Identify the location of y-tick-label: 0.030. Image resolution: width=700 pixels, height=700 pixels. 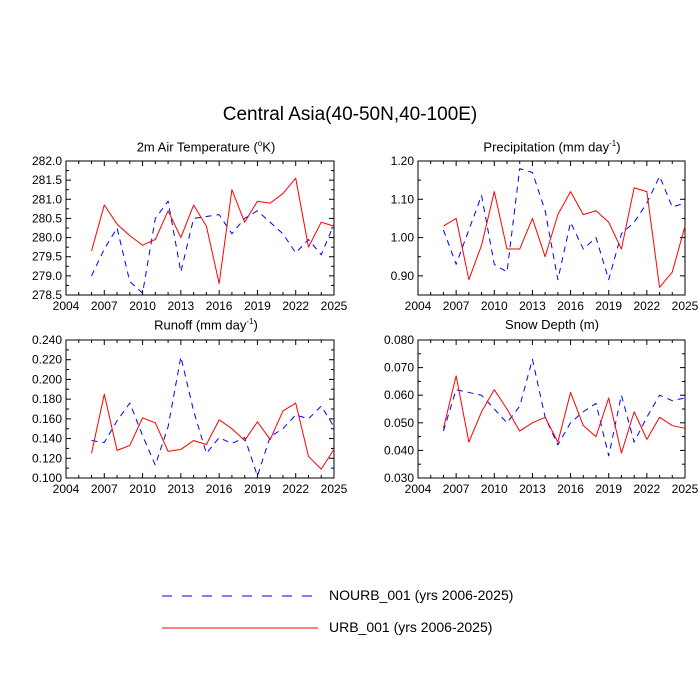
(399, 478).